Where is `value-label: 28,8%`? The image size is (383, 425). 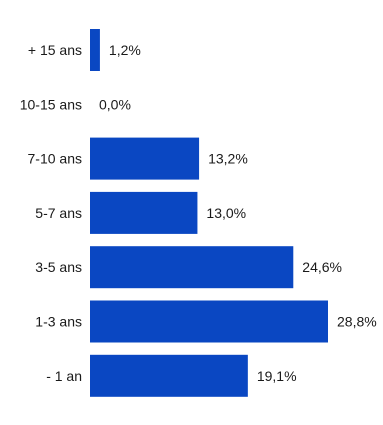
value-label: 28,8% is located at coordinates (357, 322).